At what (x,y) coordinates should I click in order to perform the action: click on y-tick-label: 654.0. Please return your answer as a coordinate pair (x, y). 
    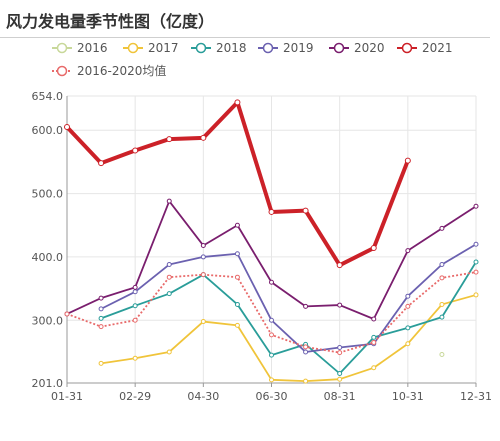
    Looking at the image, I should click on (48, 96).